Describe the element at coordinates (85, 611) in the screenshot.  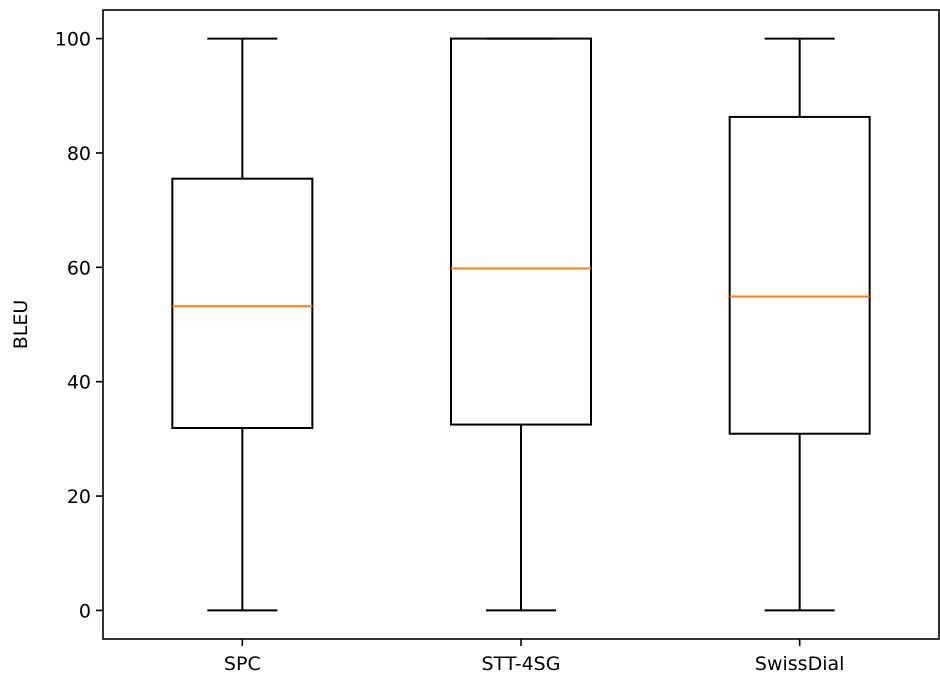
I see `y-tick-label: 0` at that location.